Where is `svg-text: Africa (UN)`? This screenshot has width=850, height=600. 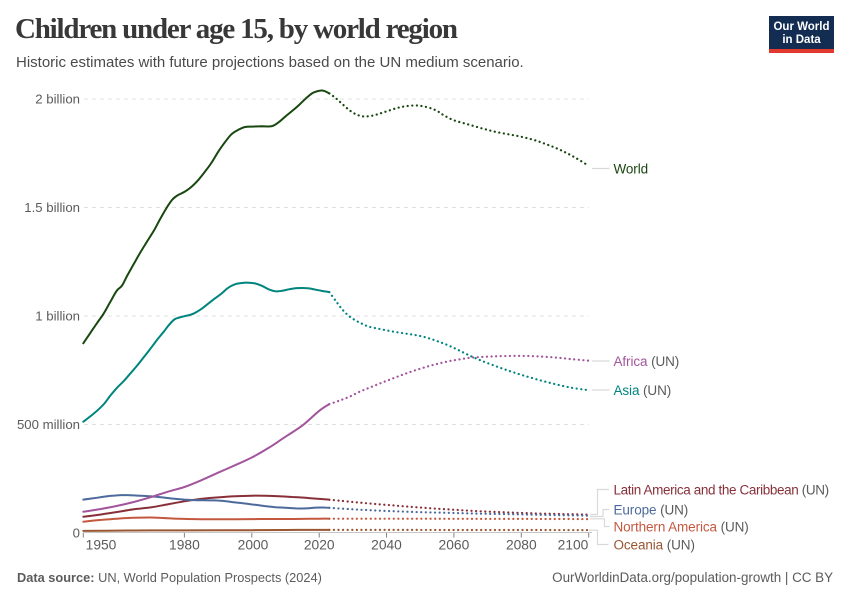 svg-text: Africa (UN) is located at coordinates (647, 361).